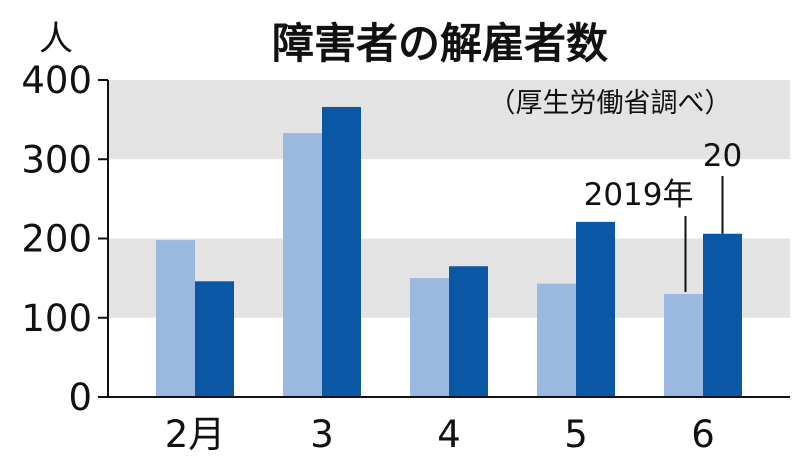 This screenshot has width=800, height=469. What do you see at coordinates (683, 345) in the screenshot?
I see `bar-6-2019年` at bounding box center [683, 345].